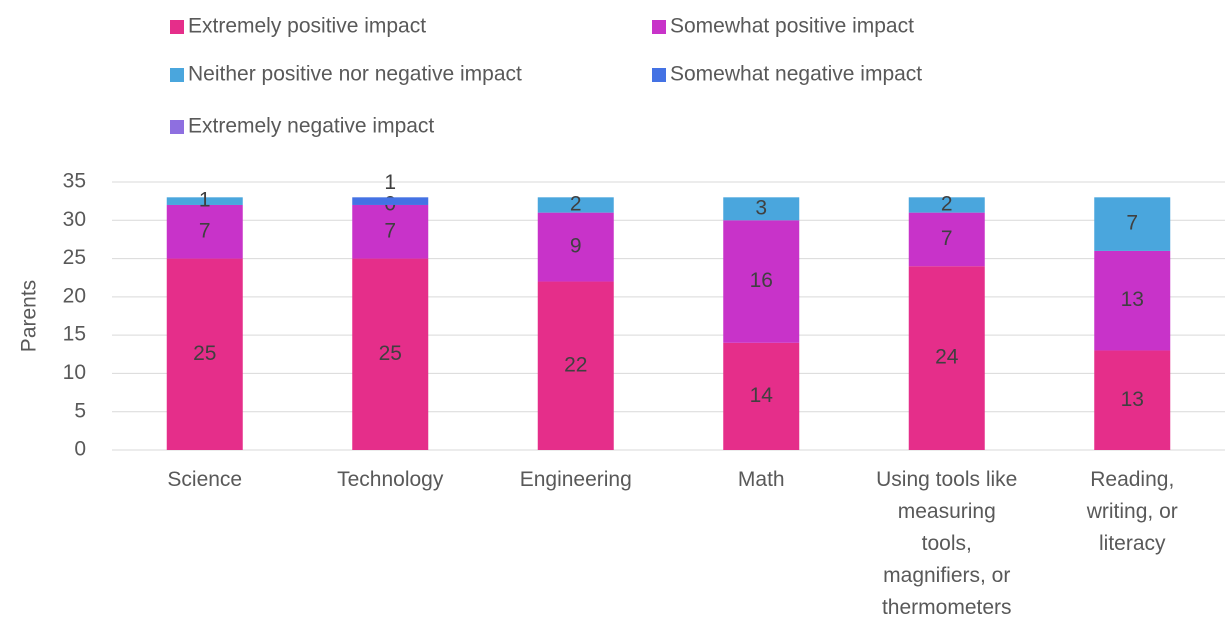  What do you see at coordinates (74, 257) in the screenshot?
I see `y-tick-label: 25` at bounding box center [74, 257].